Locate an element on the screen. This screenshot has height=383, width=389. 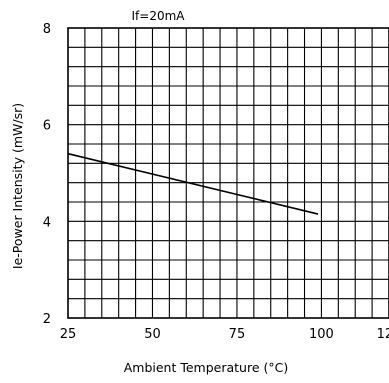
x-tick-label: 25 is located at coordinates (68, 334).